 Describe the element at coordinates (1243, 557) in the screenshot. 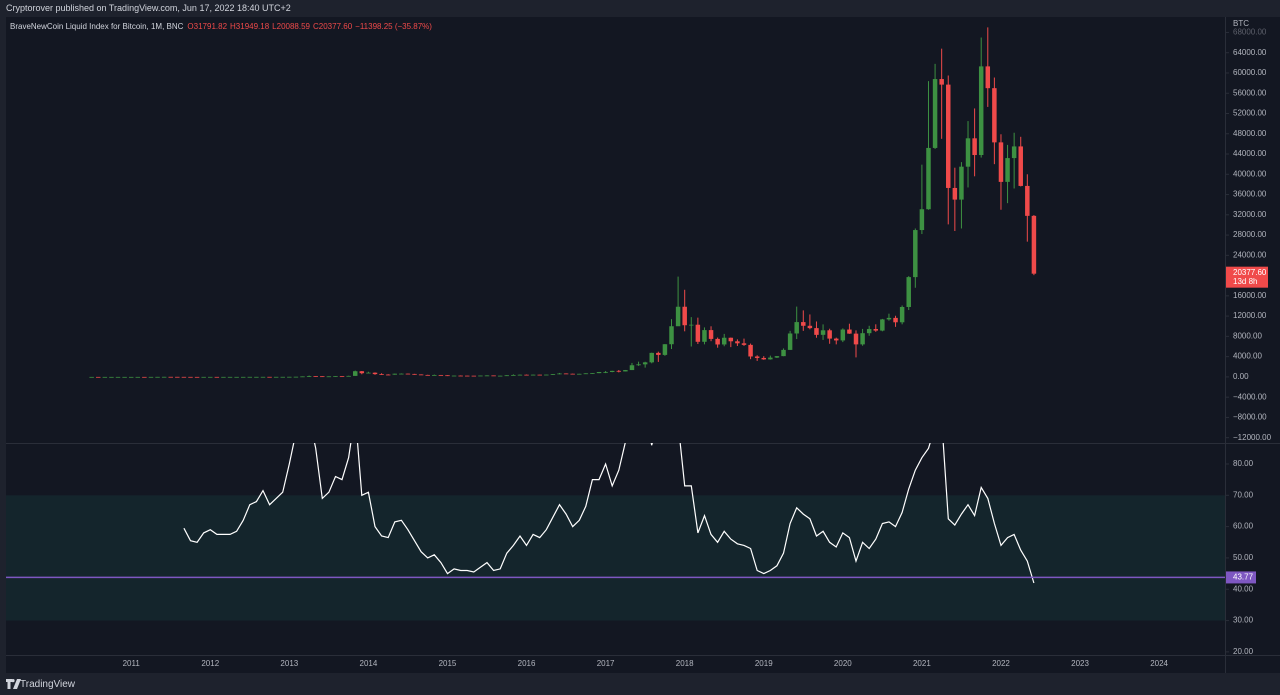

I see `rsi-y-tick-label: 50.00` at that location.